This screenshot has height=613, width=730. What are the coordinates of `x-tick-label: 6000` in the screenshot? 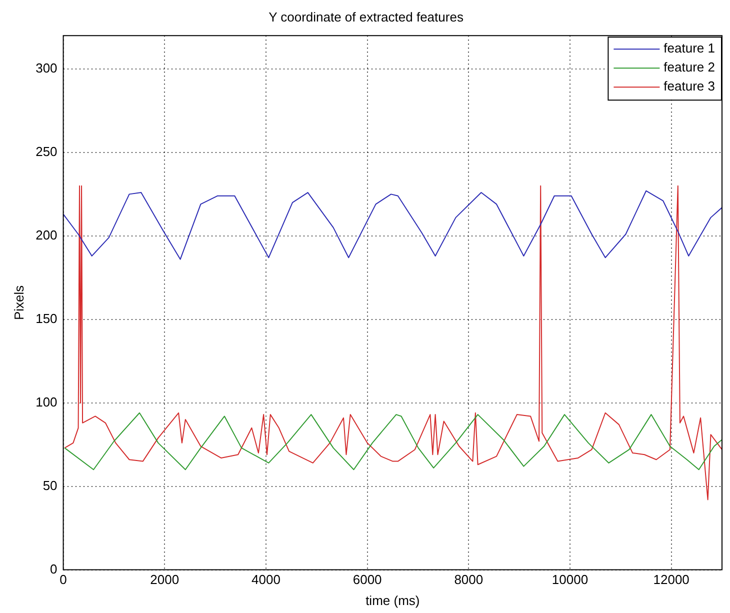 It's located at (367, 580).